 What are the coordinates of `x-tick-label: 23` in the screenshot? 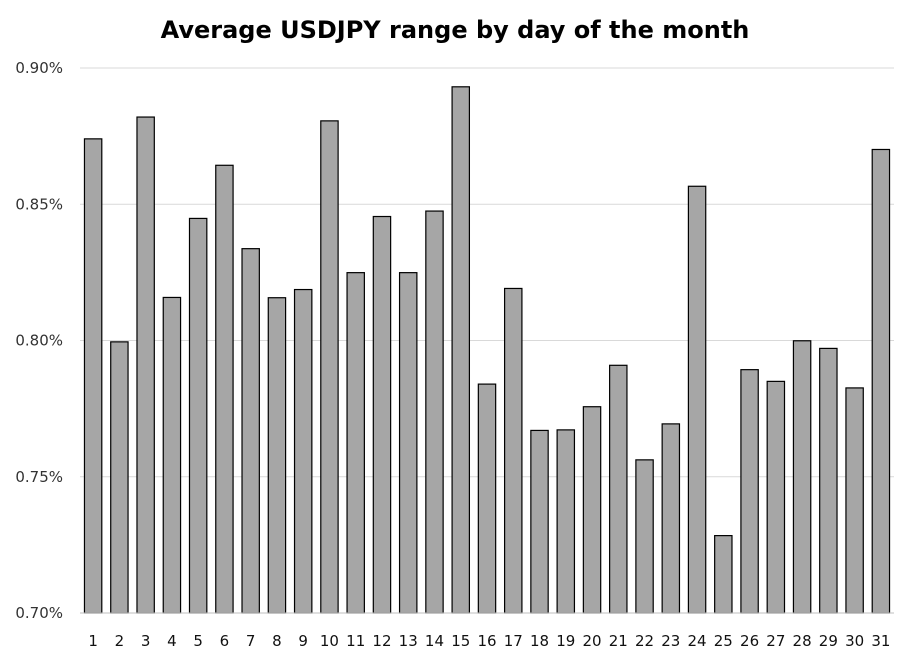 It's located at (670, 641).